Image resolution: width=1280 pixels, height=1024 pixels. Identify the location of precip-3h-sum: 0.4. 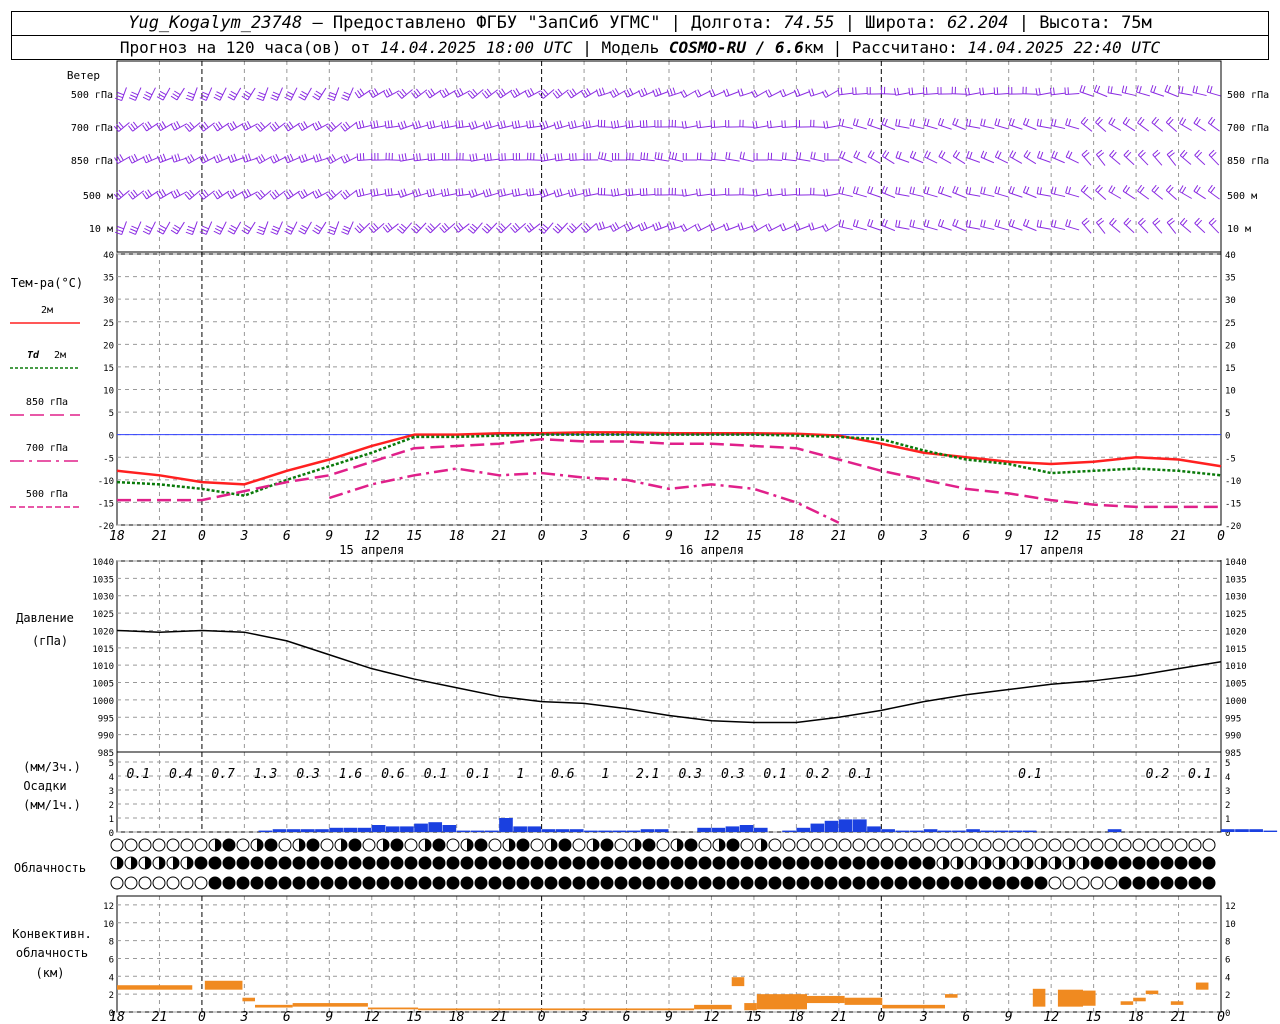
(180, 774).